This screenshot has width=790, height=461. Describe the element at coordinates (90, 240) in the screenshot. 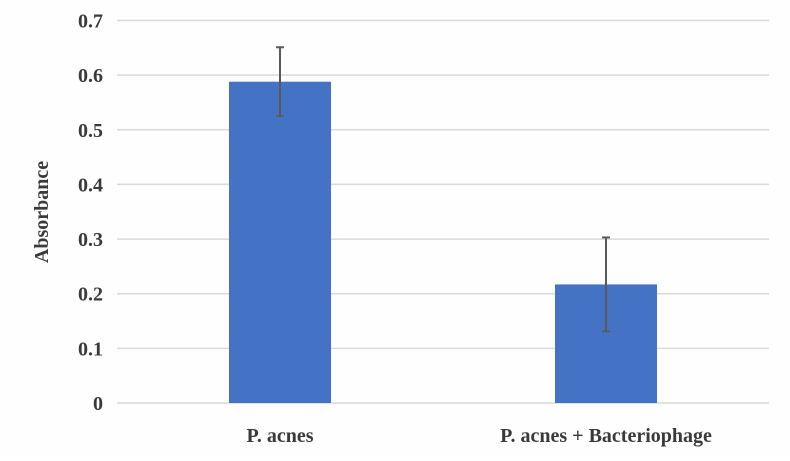

I see `y-tick-label: 0.3` at that location.